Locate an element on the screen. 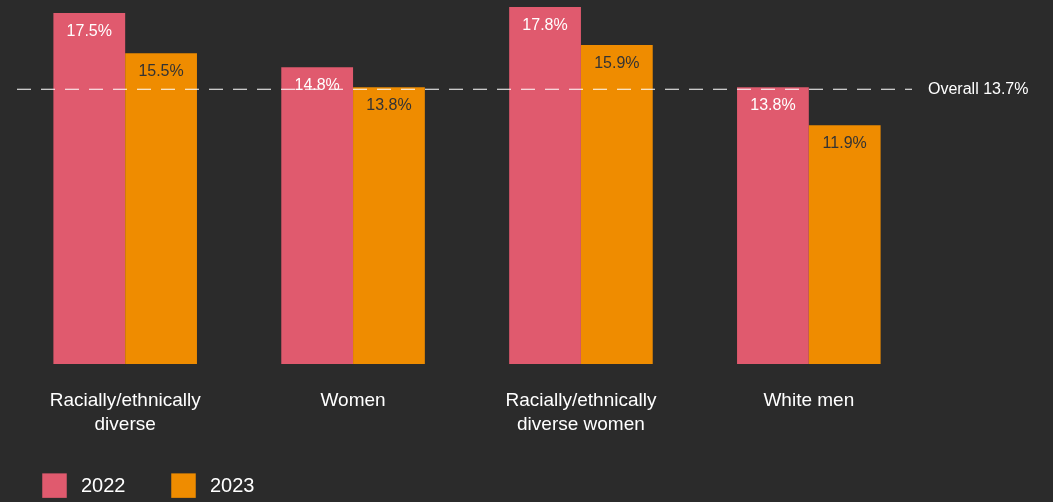 The image size is (1053, 502). x-tick-label: Women is located at coordinates (353, 399).